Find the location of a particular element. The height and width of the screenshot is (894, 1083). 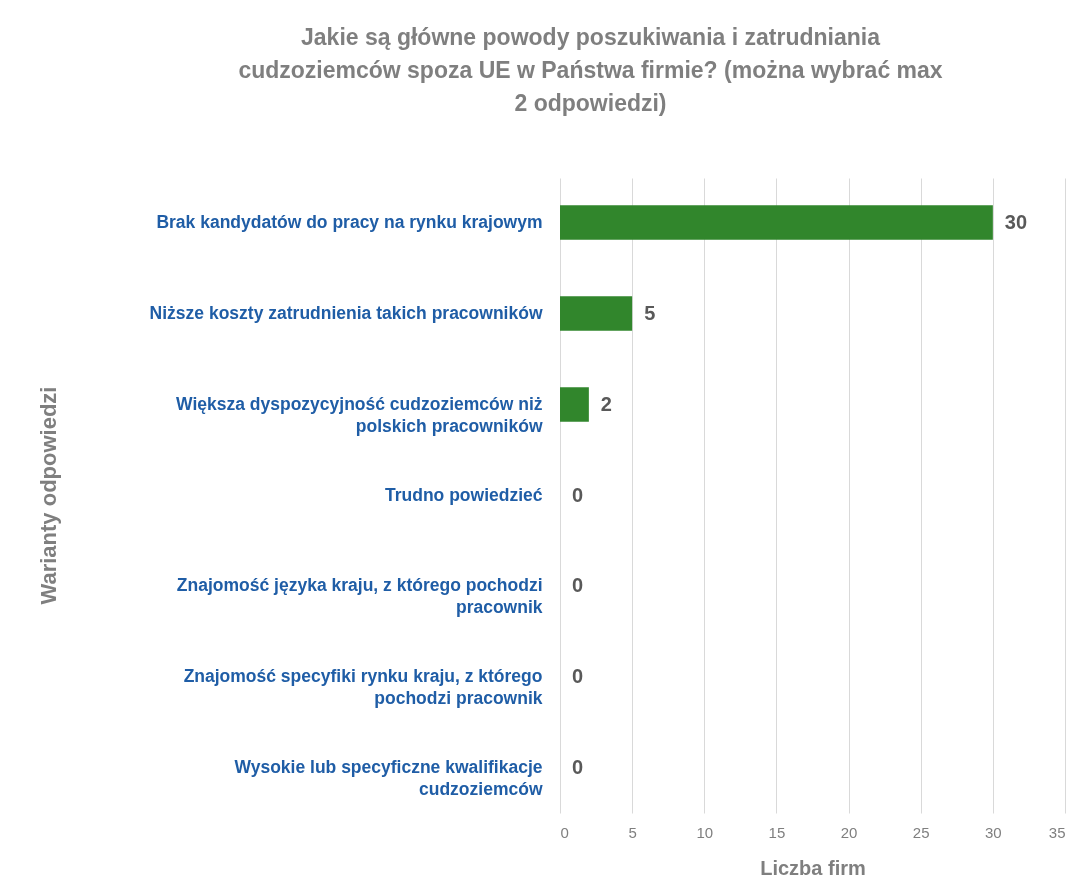

y-tick-label: Niższe koszty zatrudnienia takich pracowników is located at coordinates (346, 312).